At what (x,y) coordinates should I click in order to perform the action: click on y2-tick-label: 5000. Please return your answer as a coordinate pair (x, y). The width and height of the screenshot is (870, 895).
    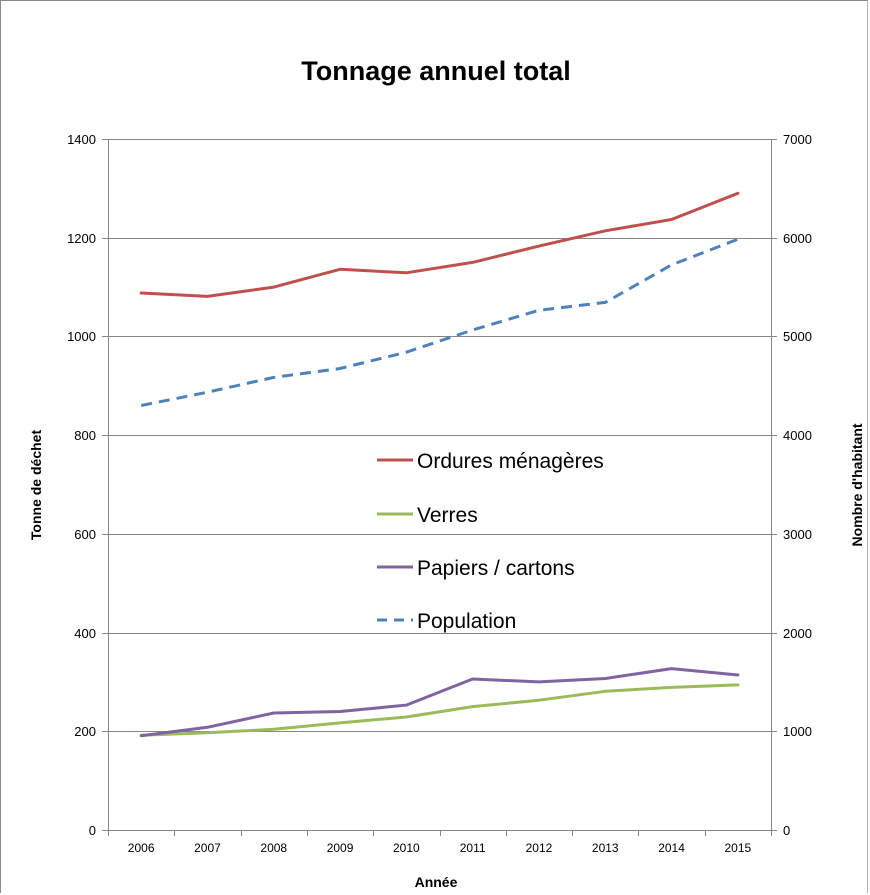
    Looking at the image, I should click on (797, 336).